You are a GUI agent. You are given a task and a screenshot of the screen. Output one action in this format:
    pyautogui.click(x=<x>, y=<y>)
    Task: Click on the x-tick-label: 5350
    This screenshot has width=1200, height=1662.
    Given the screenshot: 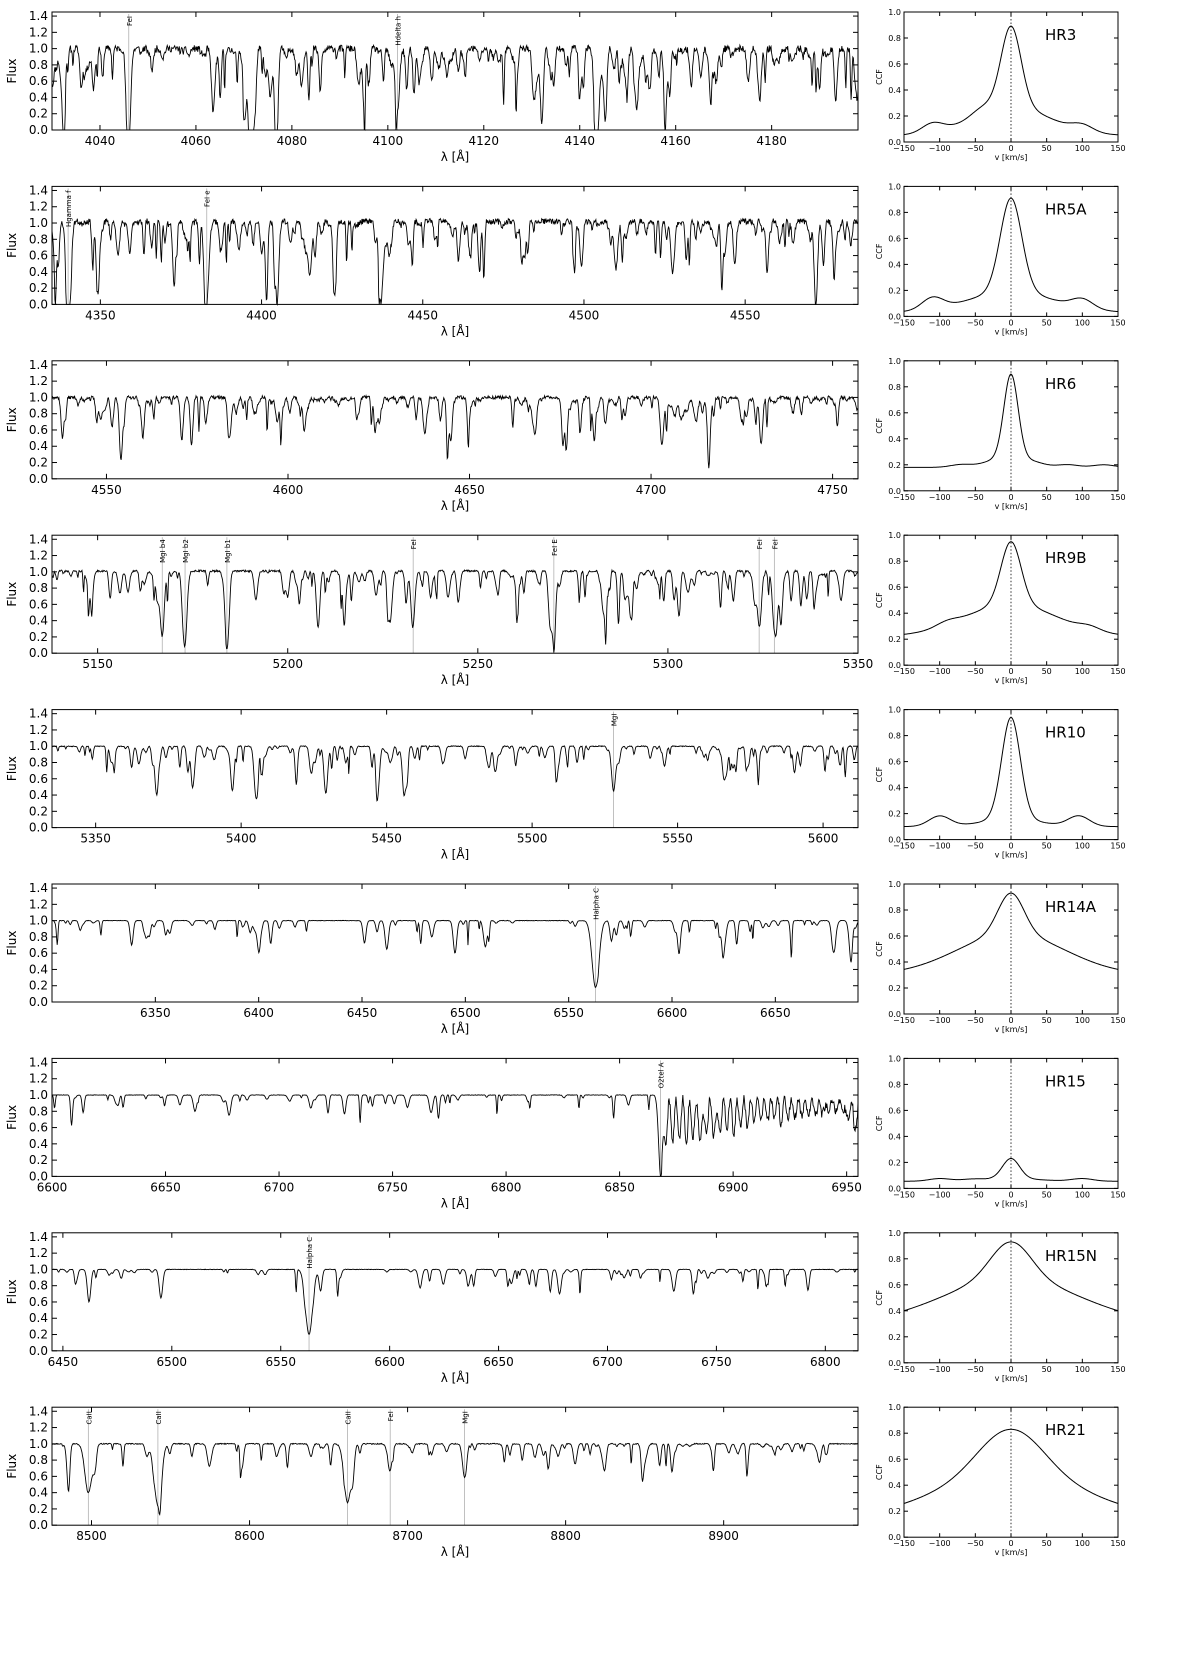 What is the action you would take?
    pyautogui.click(x=95, y=839)
    